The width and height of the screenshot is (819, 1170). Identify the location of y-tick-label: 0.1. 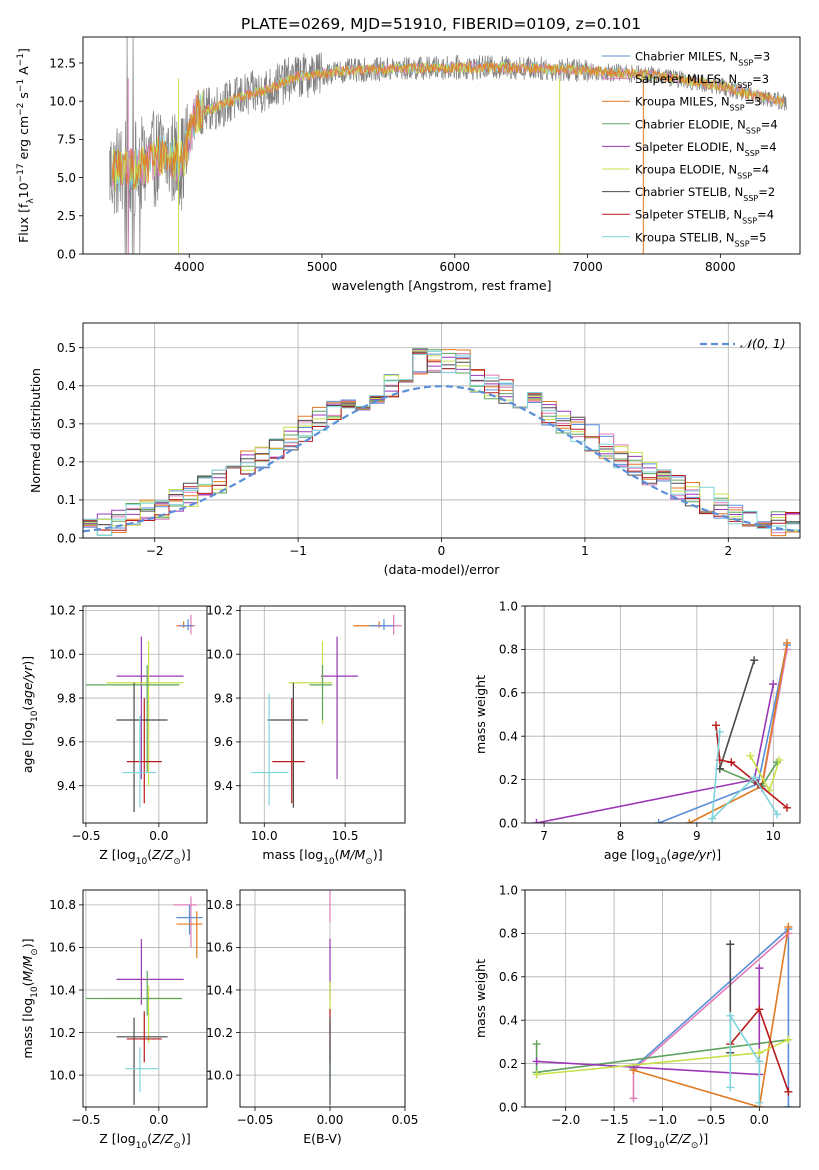
(66, 500).